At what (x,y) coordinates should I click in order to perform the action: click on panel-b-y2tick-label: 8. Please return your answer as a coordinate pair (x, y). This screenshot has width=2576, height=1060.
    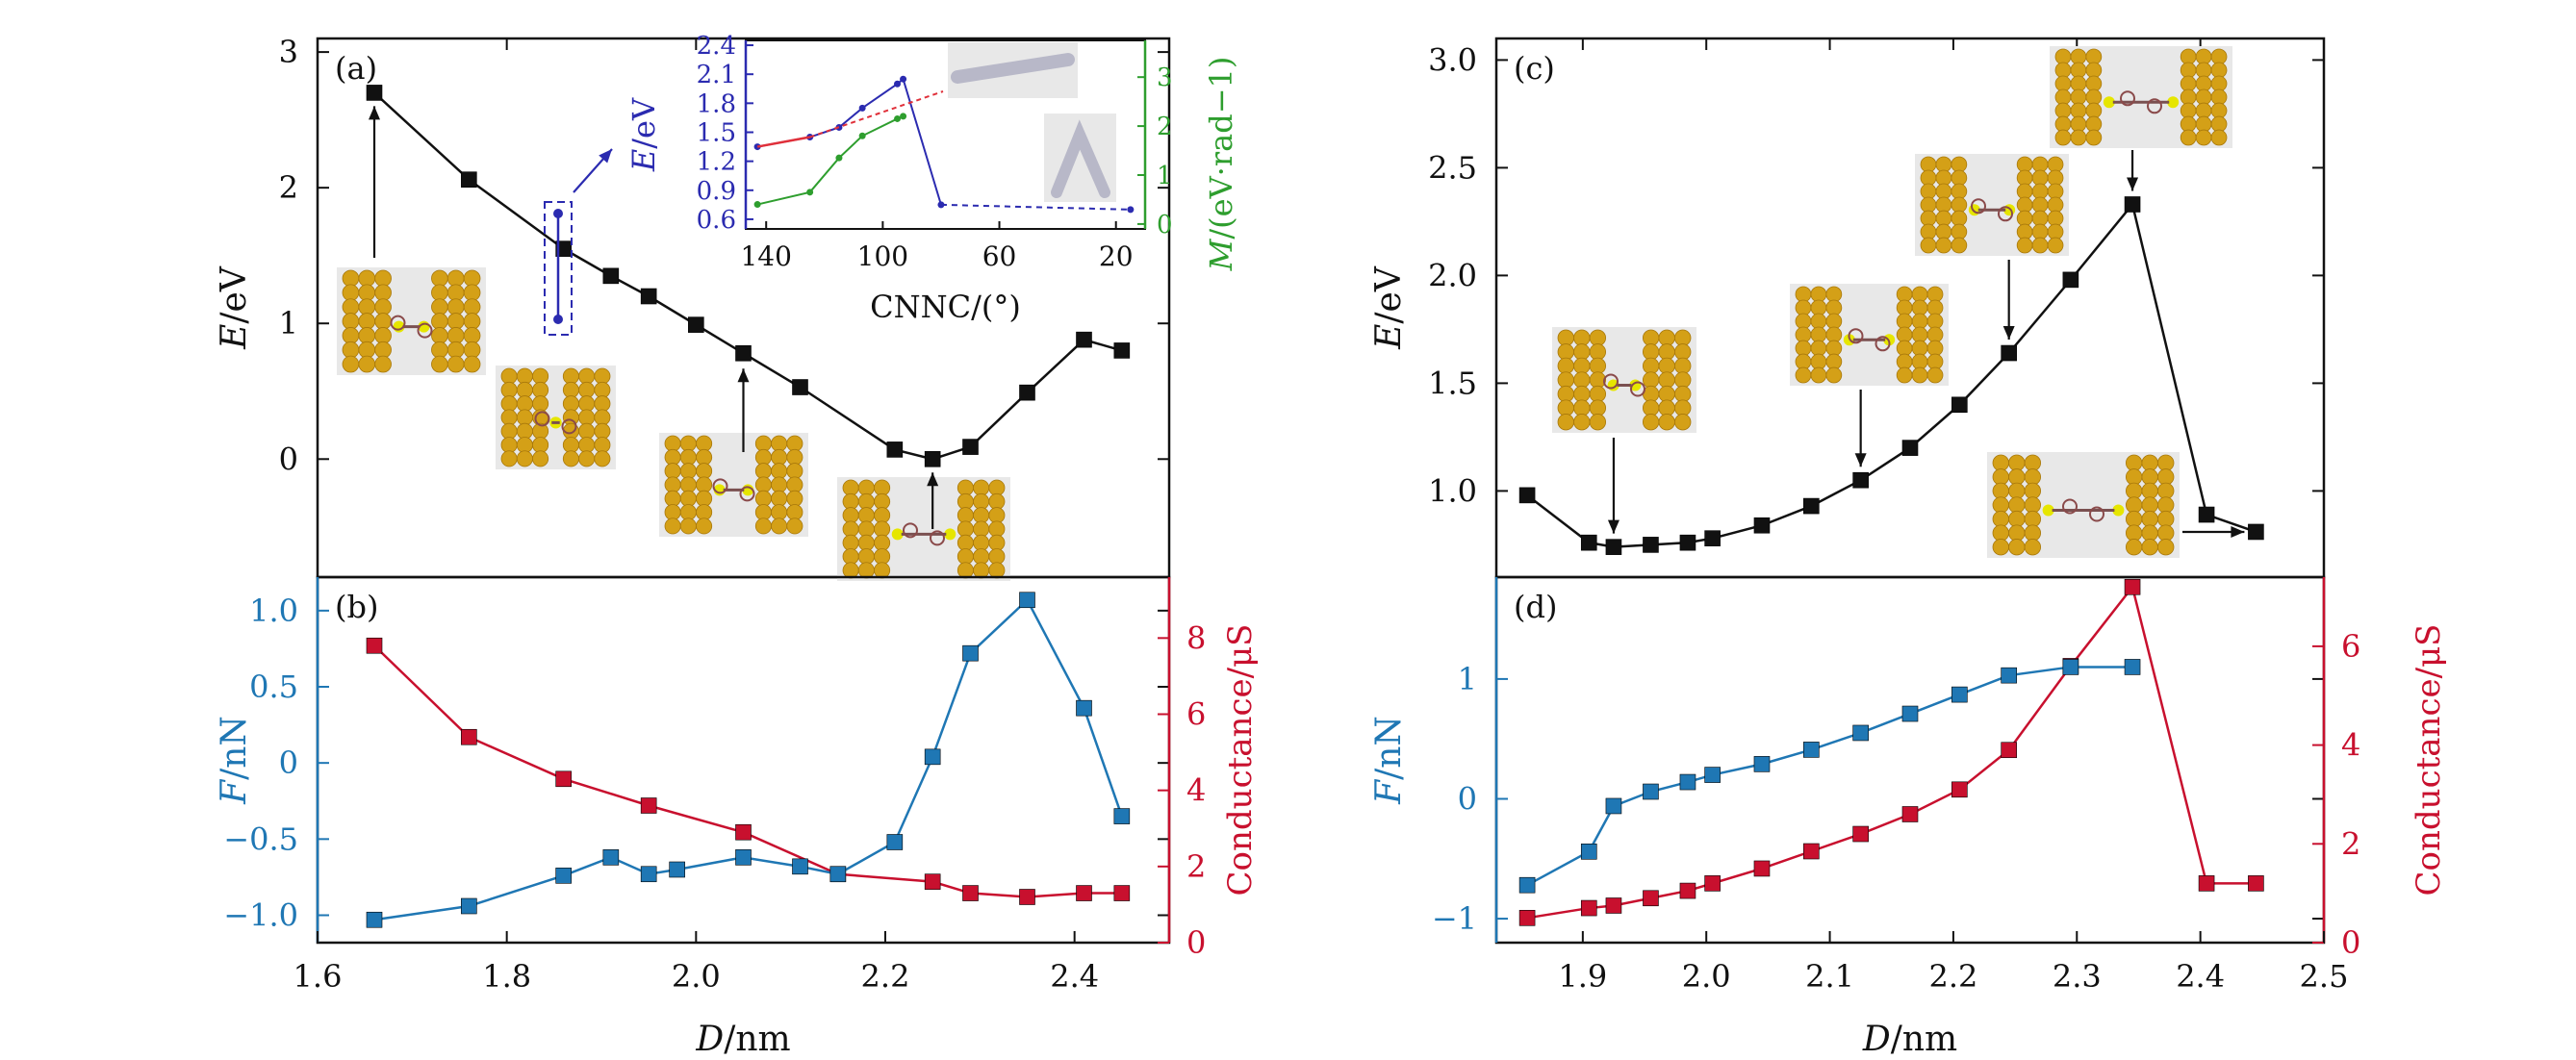
    Looking at the image, I should click on (1196, 638).